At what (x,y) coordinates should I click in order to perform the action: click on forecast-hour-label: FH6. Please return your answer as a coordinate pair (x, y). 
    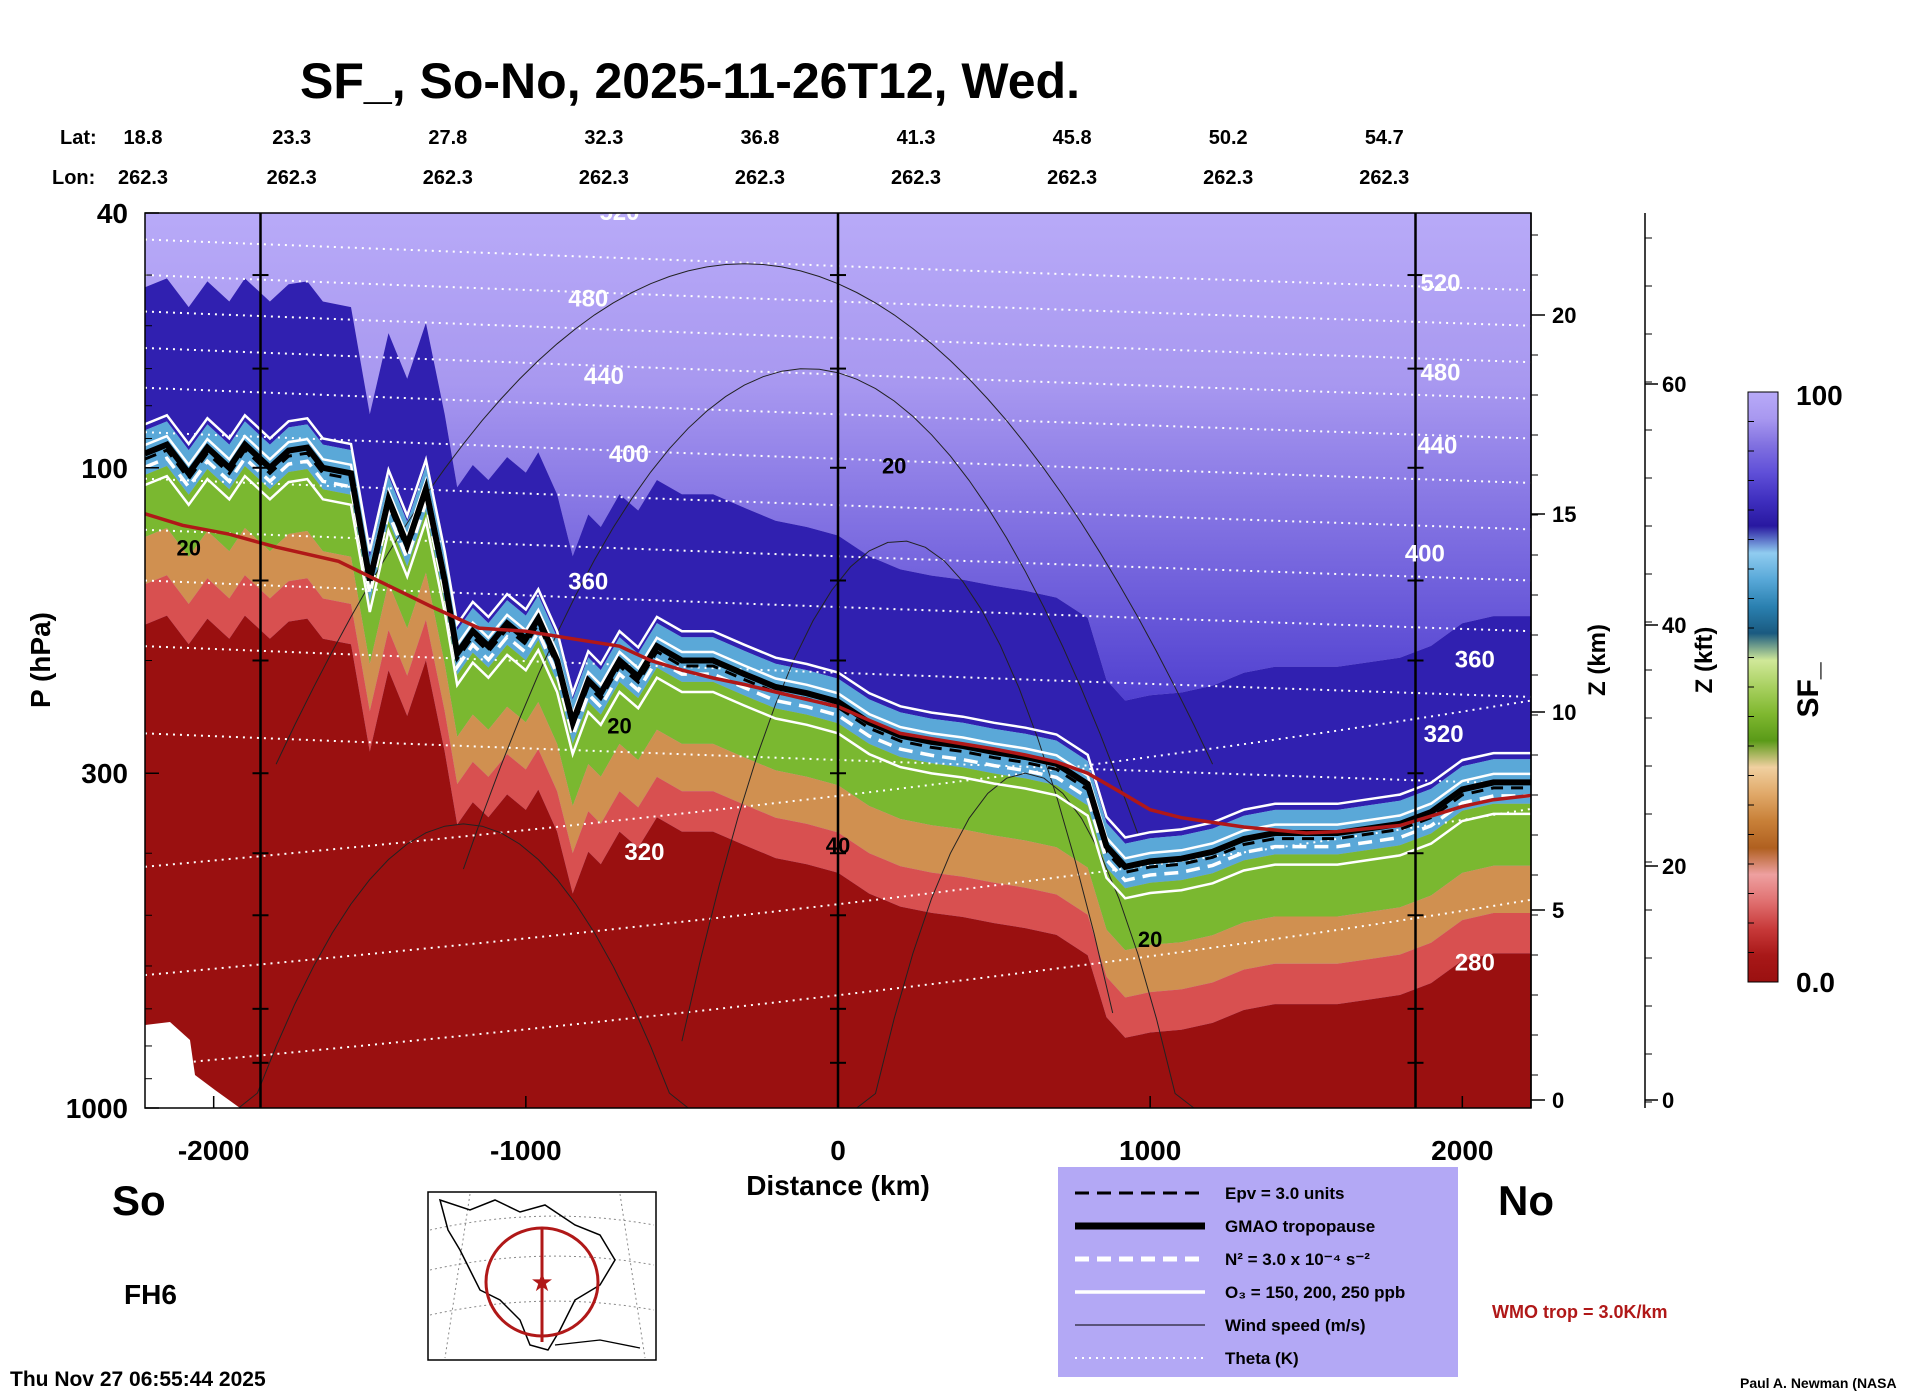
    Looking at the image, I should click on (150, 1294).